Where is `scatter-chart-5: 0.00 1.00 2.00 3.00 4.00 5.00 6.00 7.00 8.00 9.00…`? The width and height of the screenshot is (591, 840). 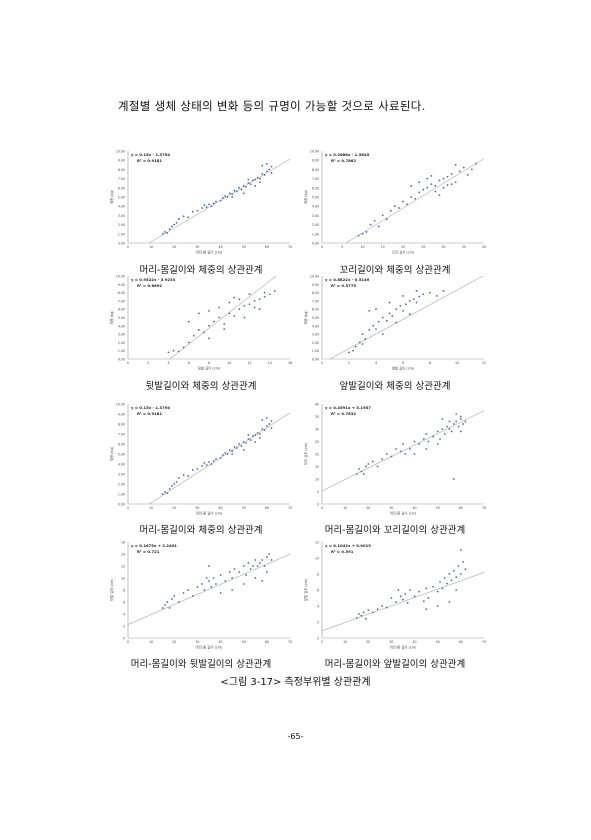 scatter-chart-5: 0.00 1.00 2.00 3.00 4.00 5.00 6.00 7.00 8.00 9.00… is located at coordinates (200, 459).